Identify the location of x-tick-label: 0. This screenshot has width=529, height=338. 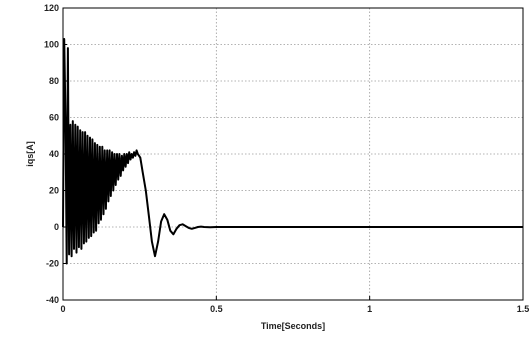
(62, 309).